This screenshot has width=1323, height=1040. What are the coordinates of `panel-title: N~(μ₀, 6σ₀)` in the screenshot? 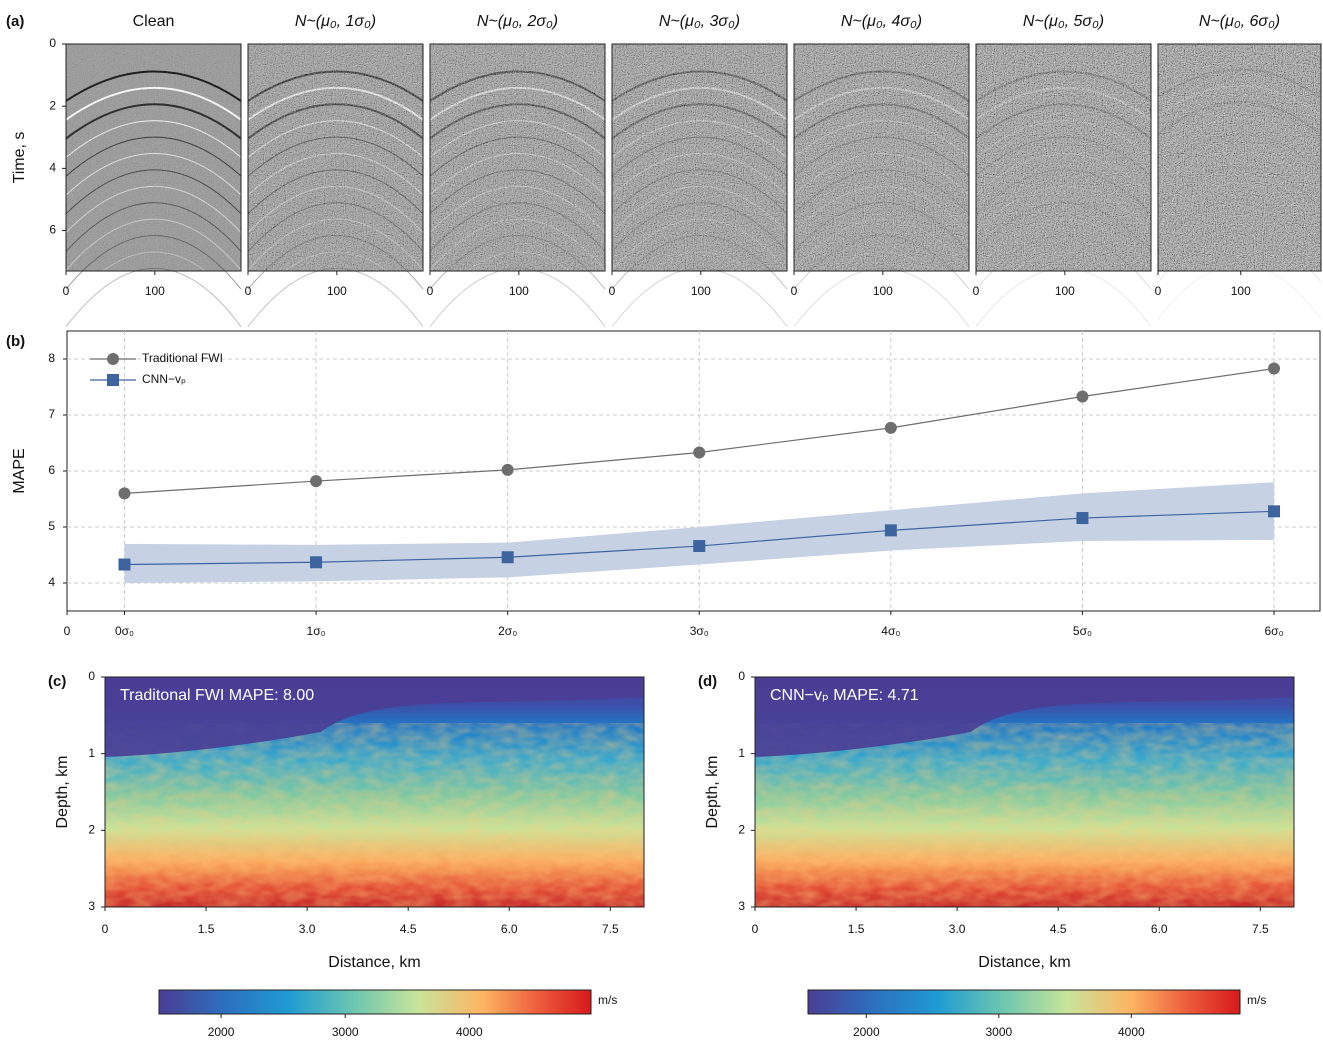 It's located at (1239, 21).